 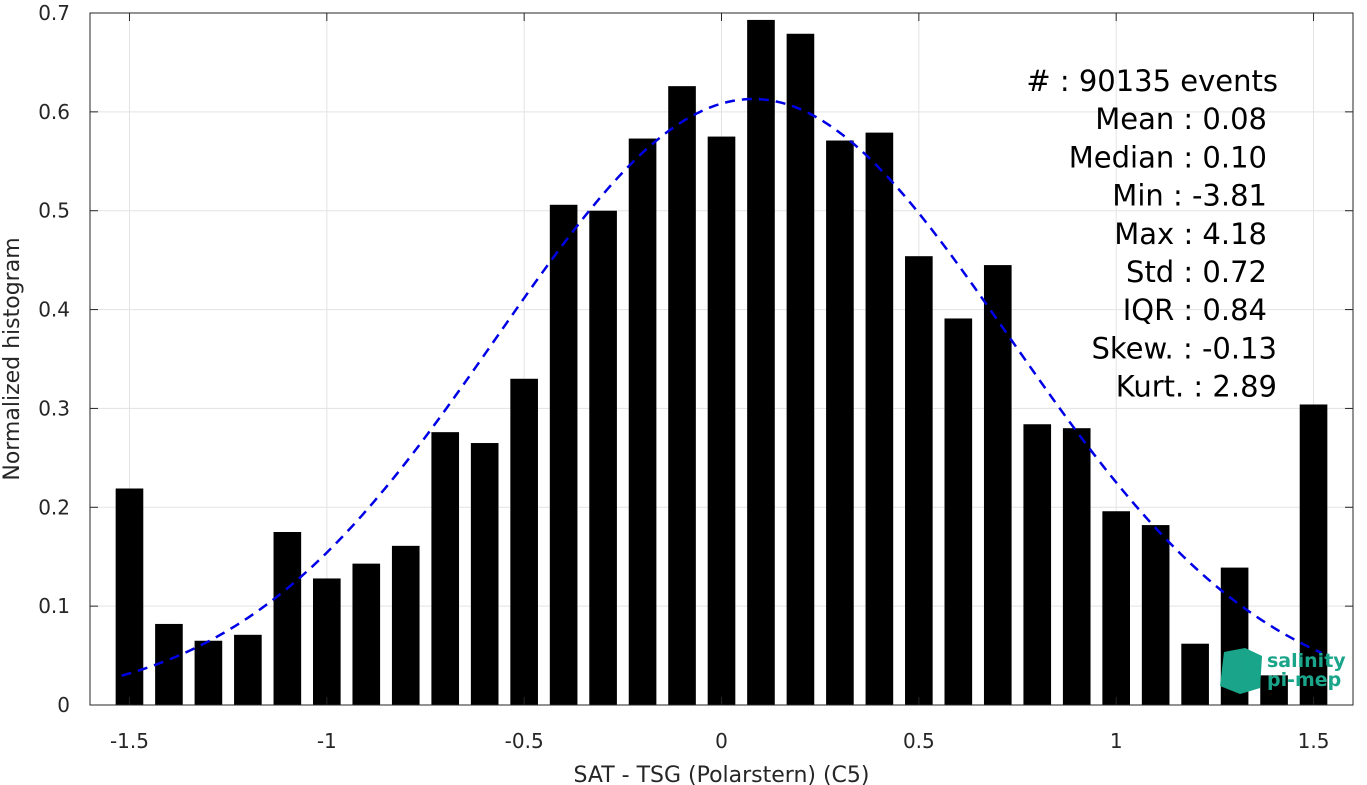 I want to click on stat-line: Kurt. : 2.89, so click(x=1196, y=387).